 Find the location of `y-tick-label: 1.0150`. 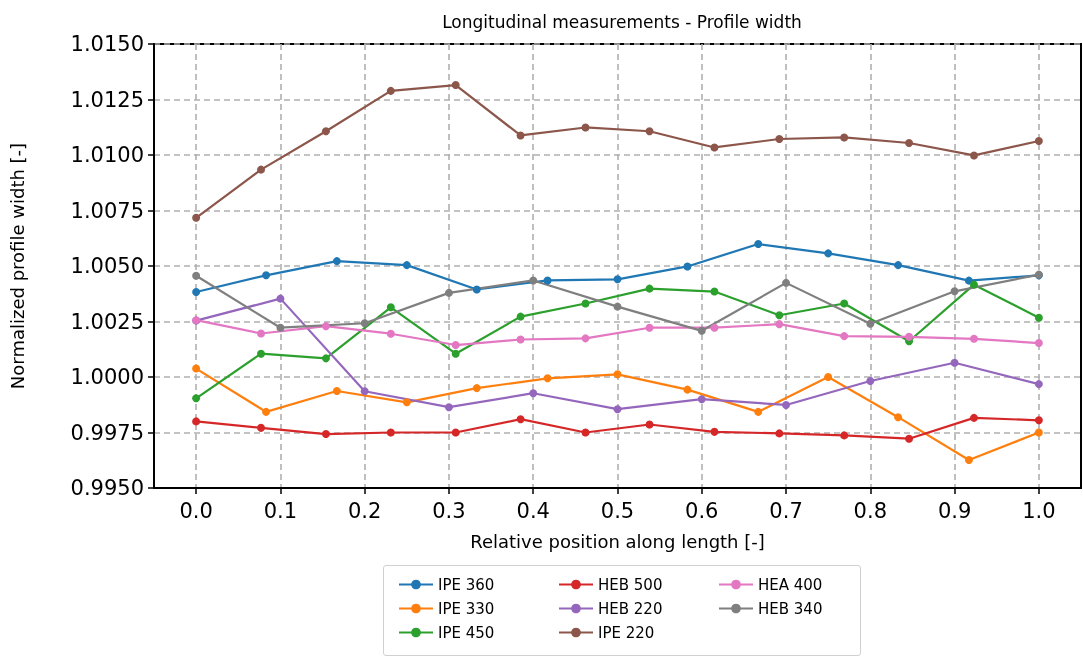

y-tick-label: 1.0150 is located at coordinates (107, 44).